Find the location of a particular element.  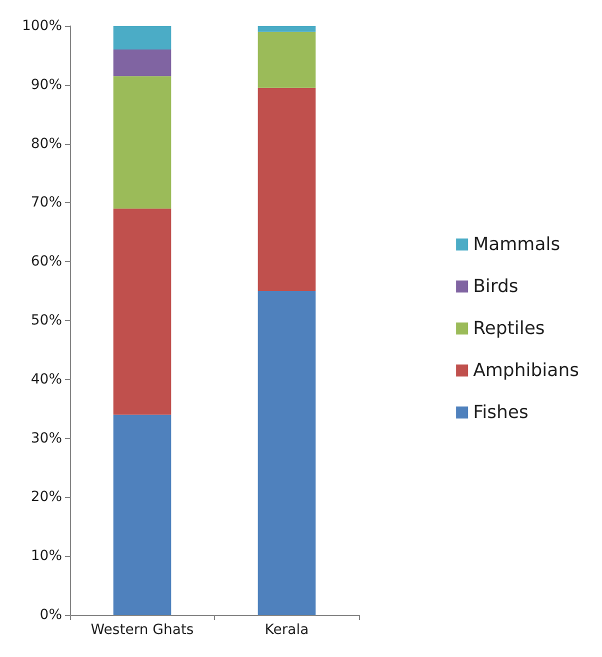

legend-label: Reptiles is located at coordinates (509, 328).